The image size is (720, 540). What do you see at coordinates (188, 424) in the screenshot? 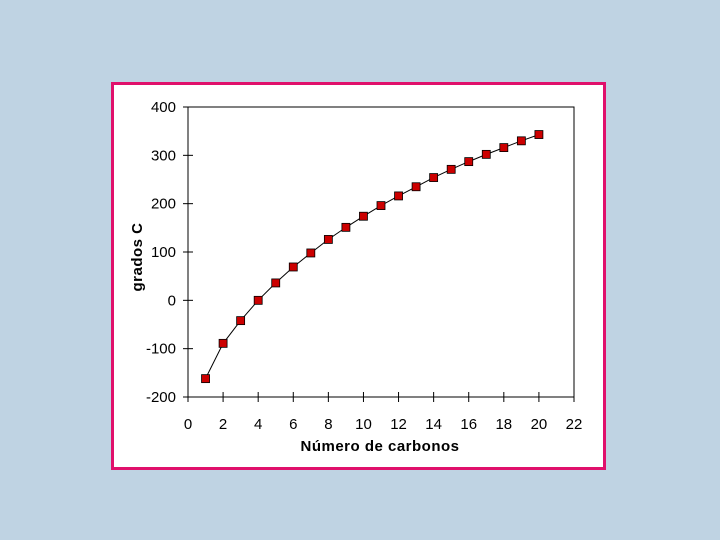
I see `x-tick-label: 0` at bounding box center [188, 424].